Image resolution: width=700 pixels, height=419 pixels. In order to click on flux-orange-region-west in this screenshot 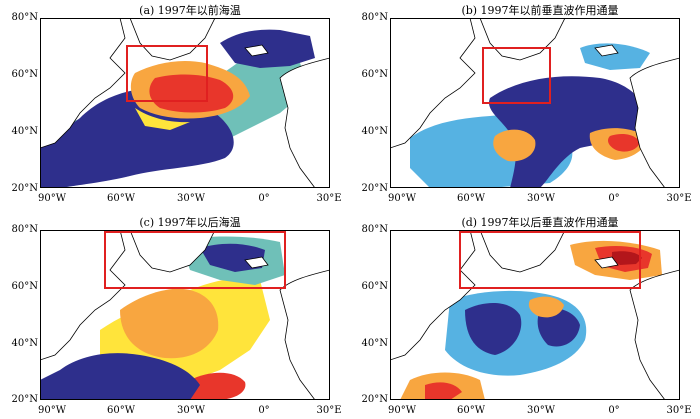, I will do `click(514, 145)`.